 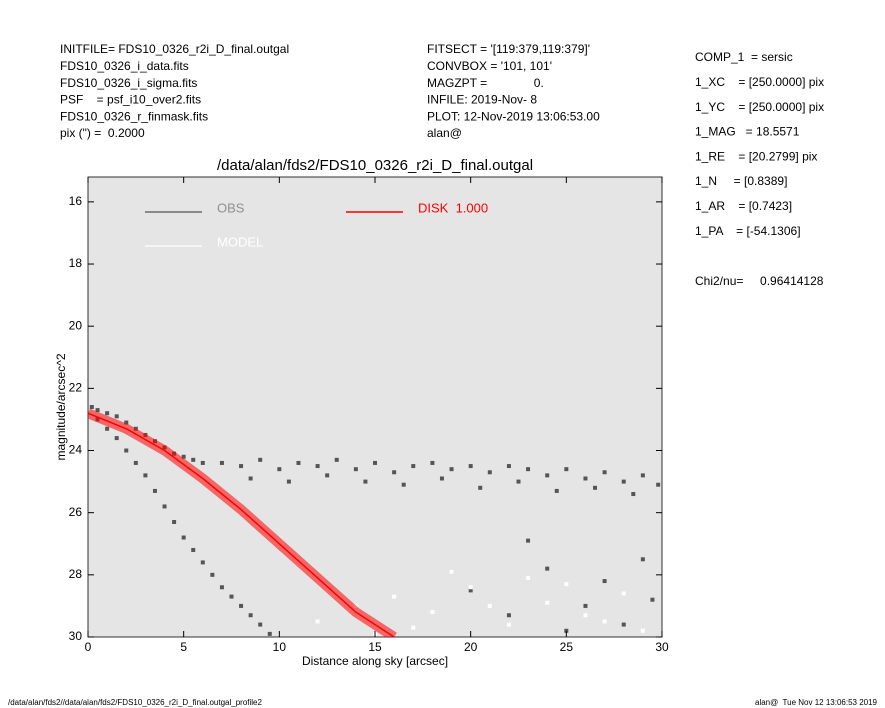 What do you see at coordinates (482, 100) in the screenshot?
I see `header-middle-line: INFILE: 2019-Nov- 8` at bounding box center [482, 100].